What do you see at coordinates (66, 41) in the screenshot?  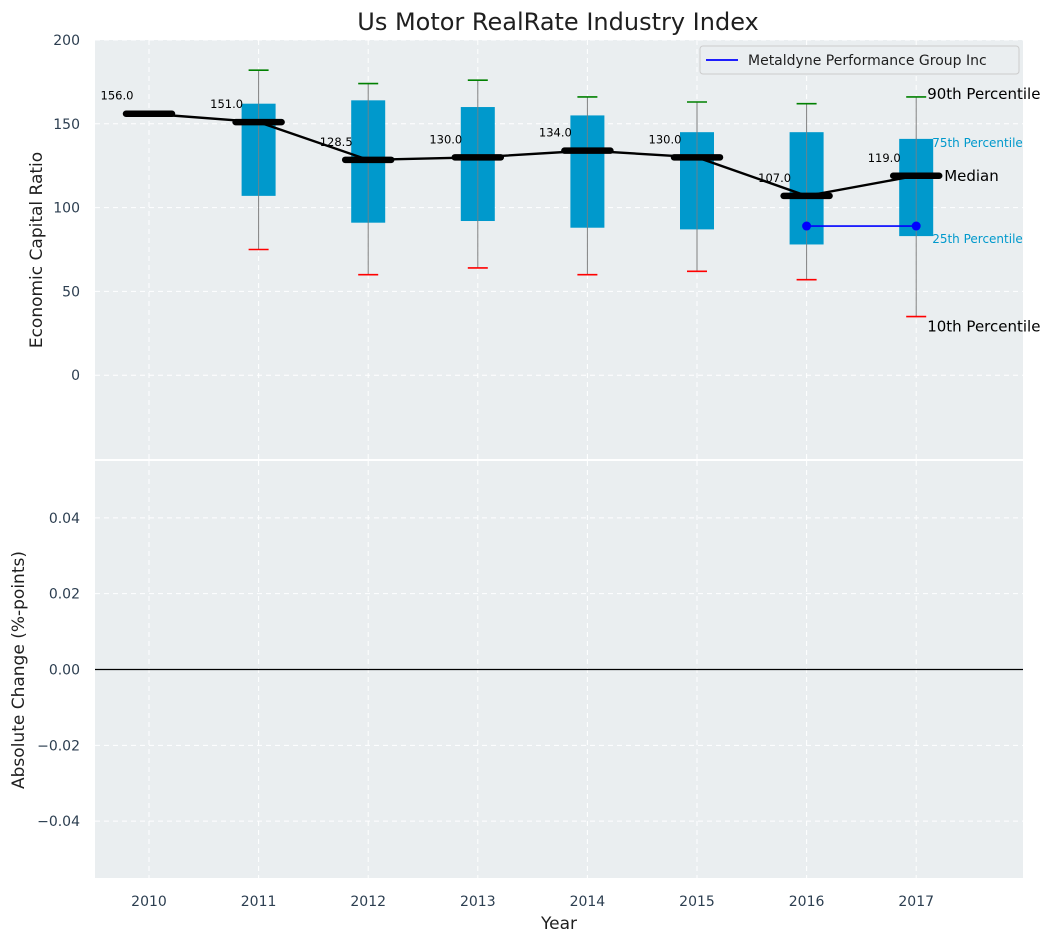 I see `top-y-tick-200: 200` at bounding box center [66, 41].